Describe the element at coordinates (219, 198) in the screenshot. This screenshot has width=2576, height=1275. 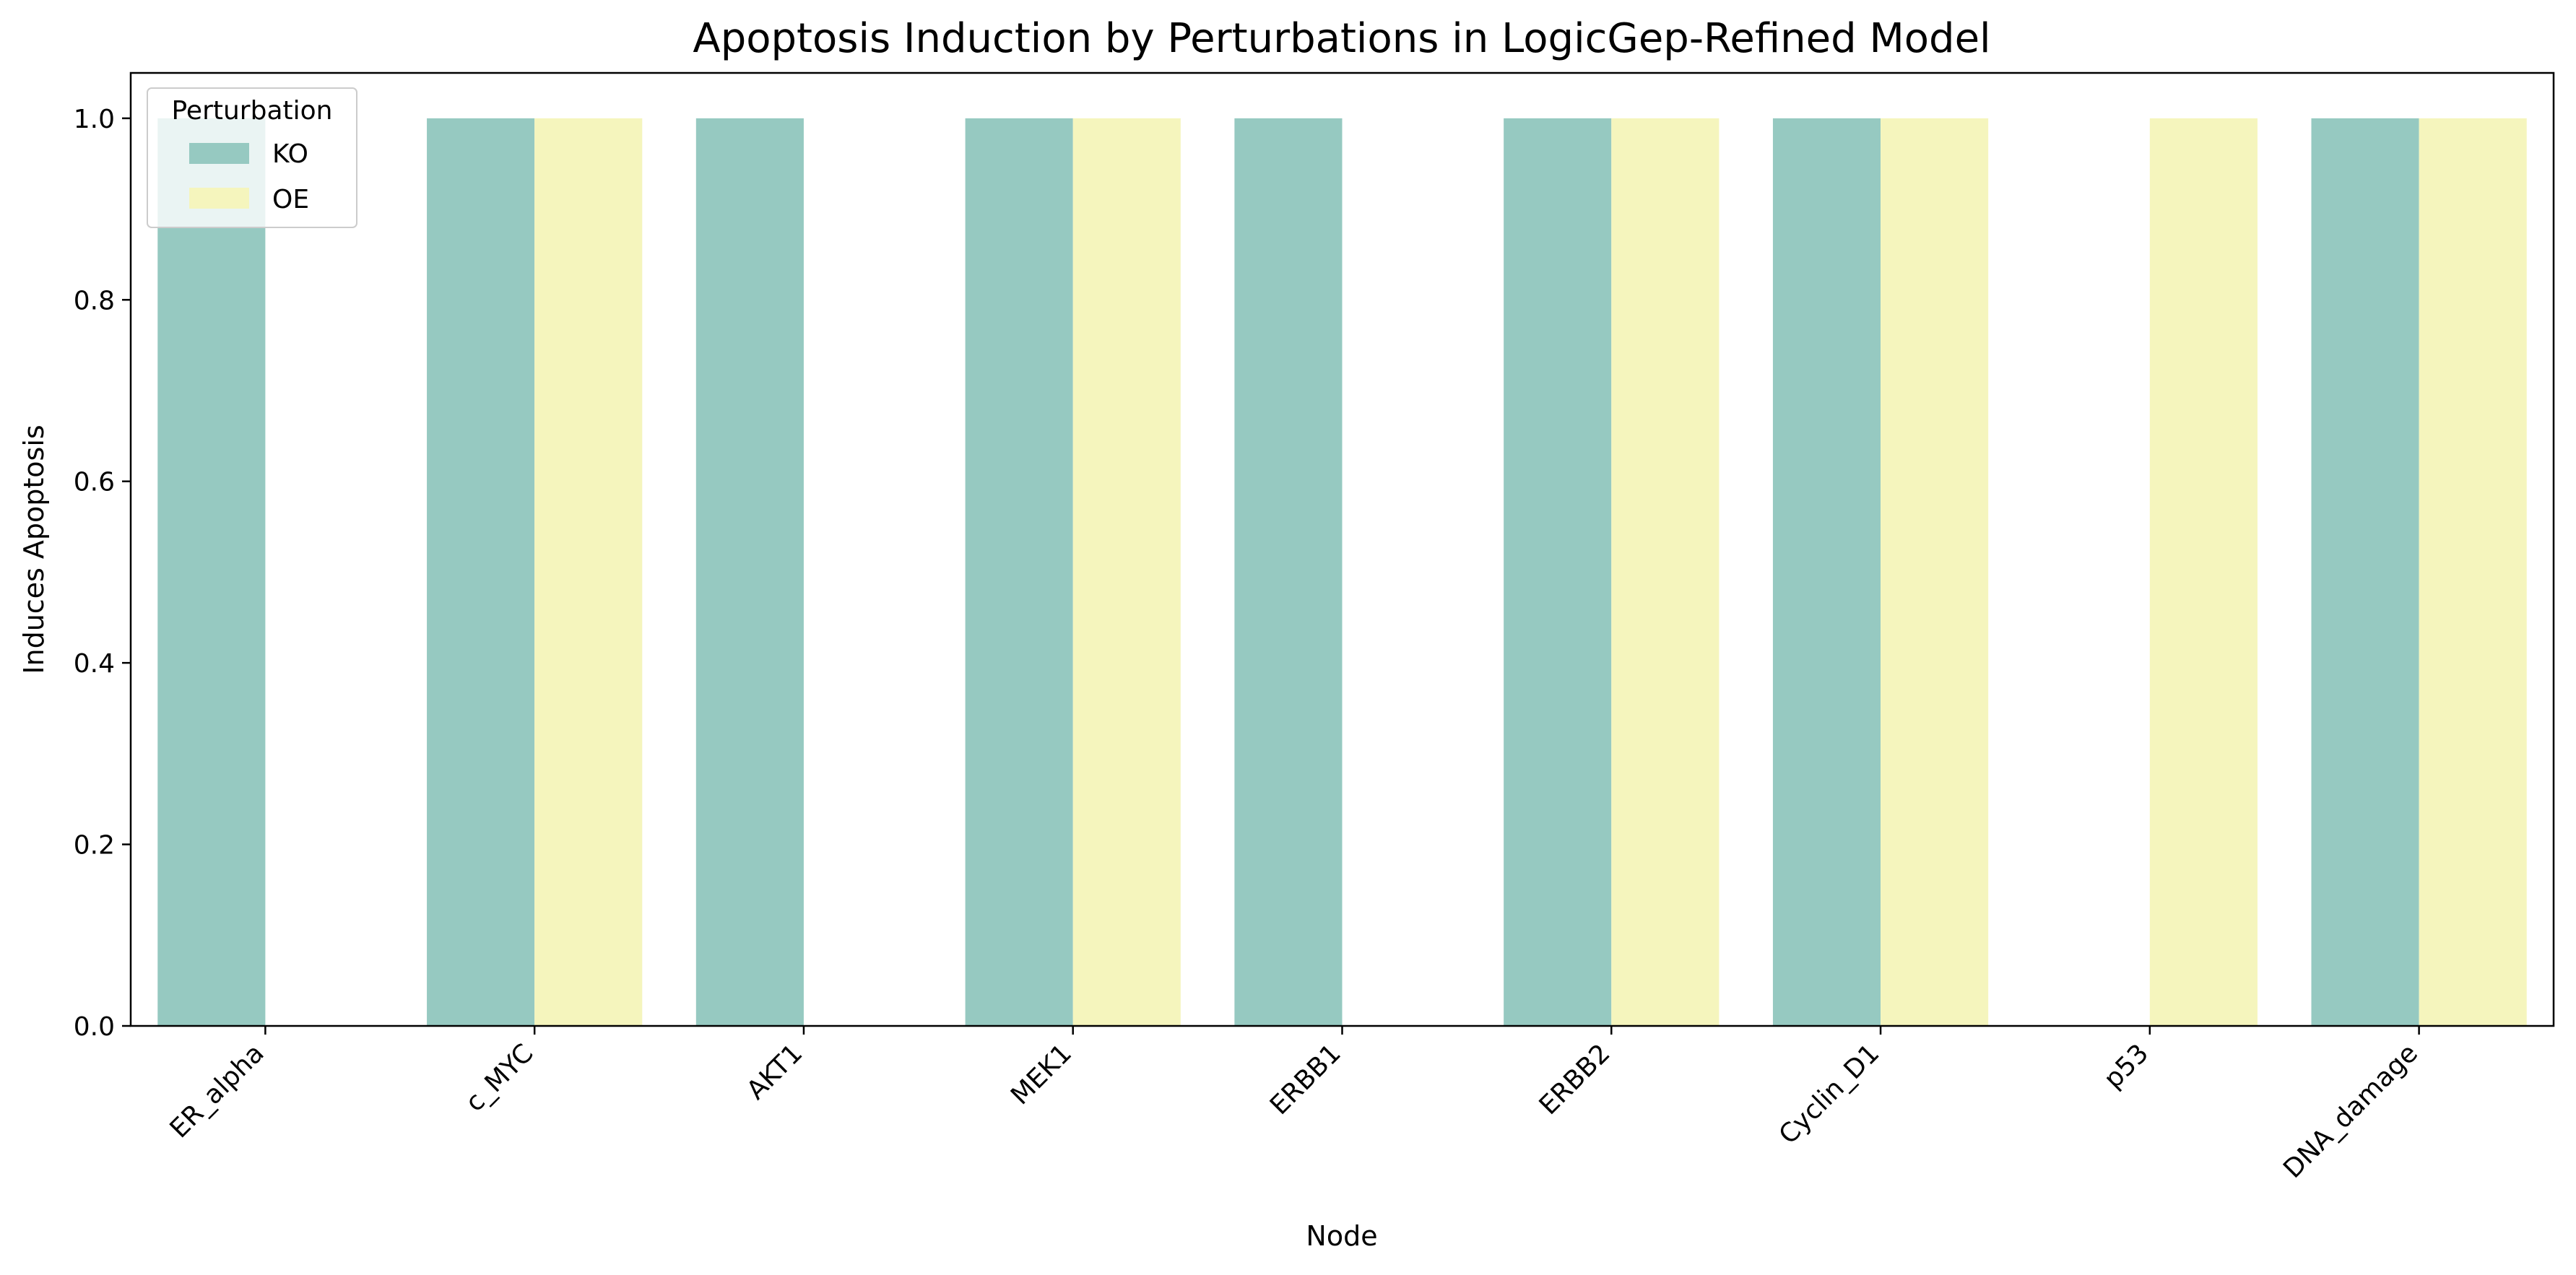
I see `legend-swatch-oe` at that location.